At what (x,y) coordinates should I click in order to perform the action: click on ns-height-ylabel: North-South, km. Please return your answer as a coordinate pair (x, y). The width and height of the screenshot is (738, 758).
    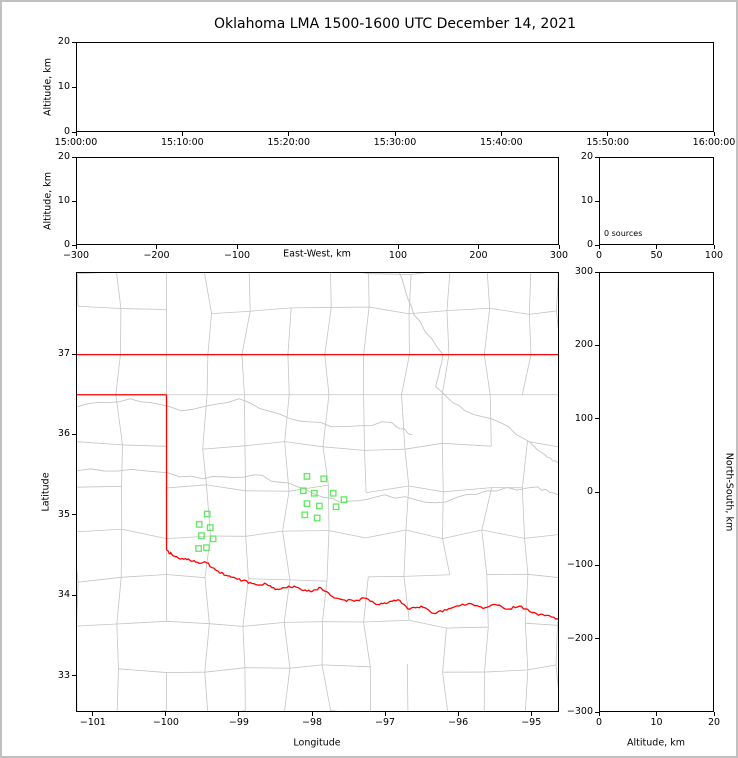
    Looking at the image, I should click on (729, 492).